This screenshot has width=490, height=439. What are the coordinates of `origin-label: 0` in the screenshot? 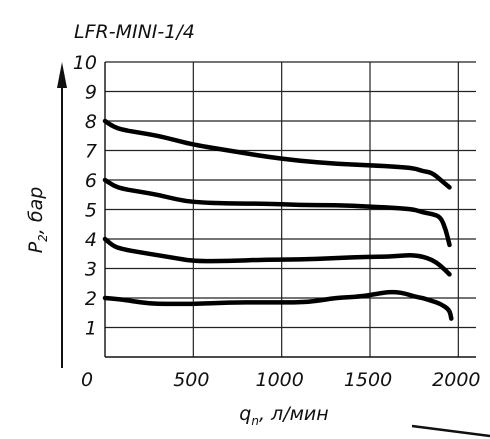 It's located at (87, 380).